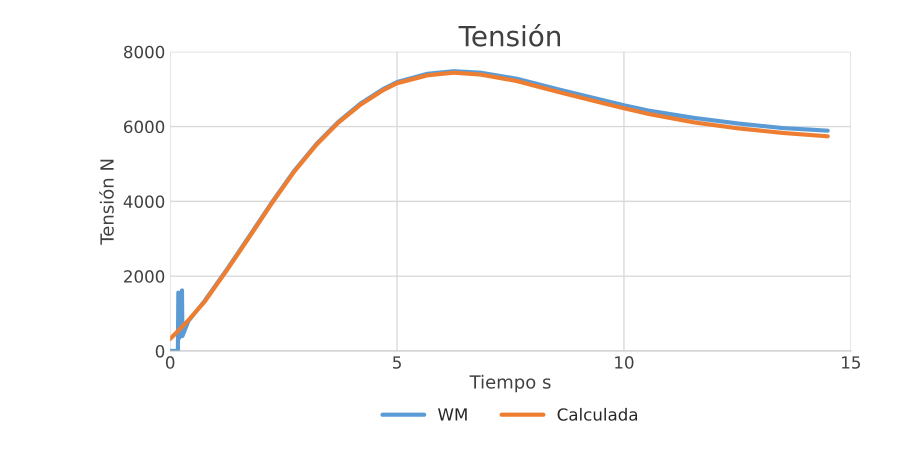 Image resolution: width=910 pixels, height=450 pixels. Describe the element at coordinates (452, 414) in the screenshot. I see `legend-label: WM` at that location.